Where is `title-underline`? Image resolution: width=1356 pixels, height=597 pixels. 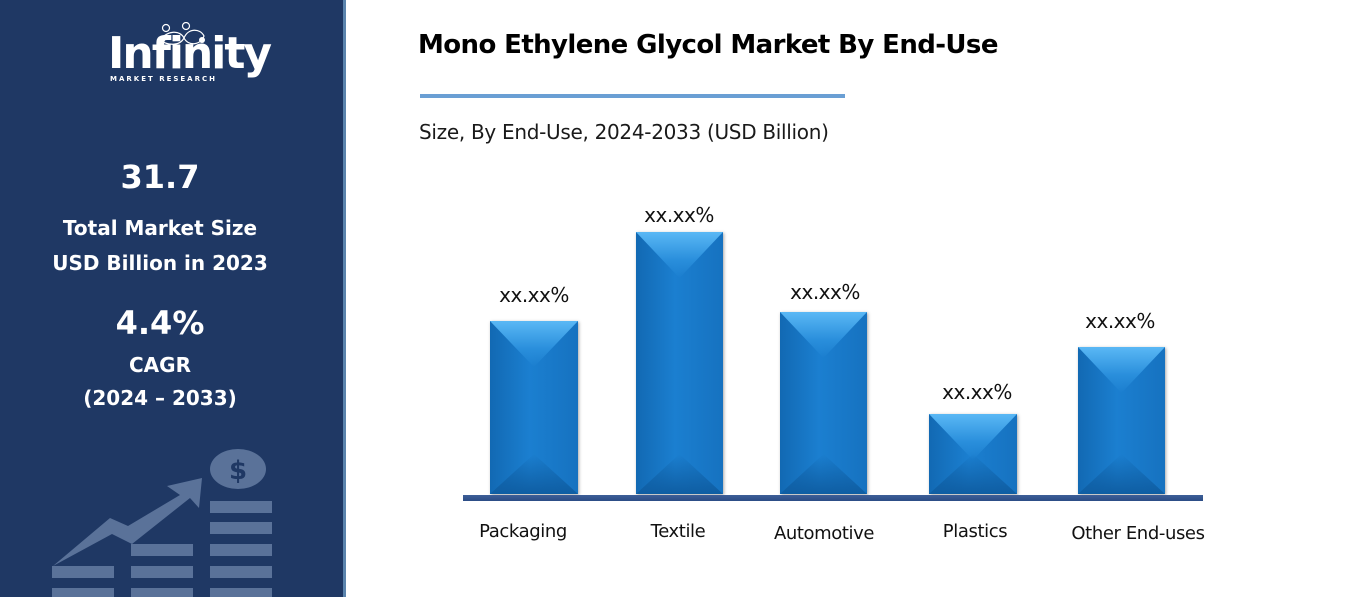 title-underline is located at coordinates (632, 96).